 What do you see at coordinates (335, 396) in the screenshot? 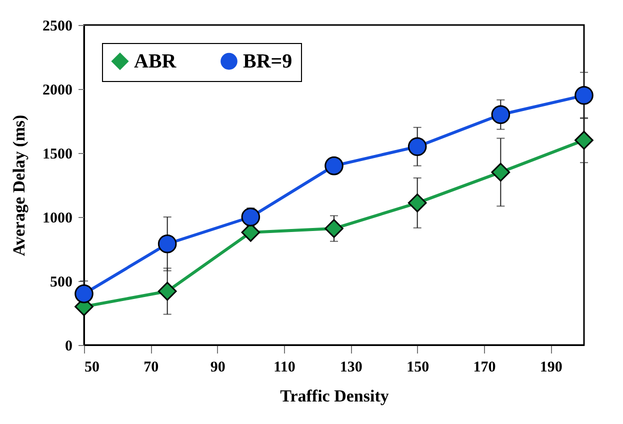
I see `x-axis-title: Traffic Density` at bounding box center [335, 396].